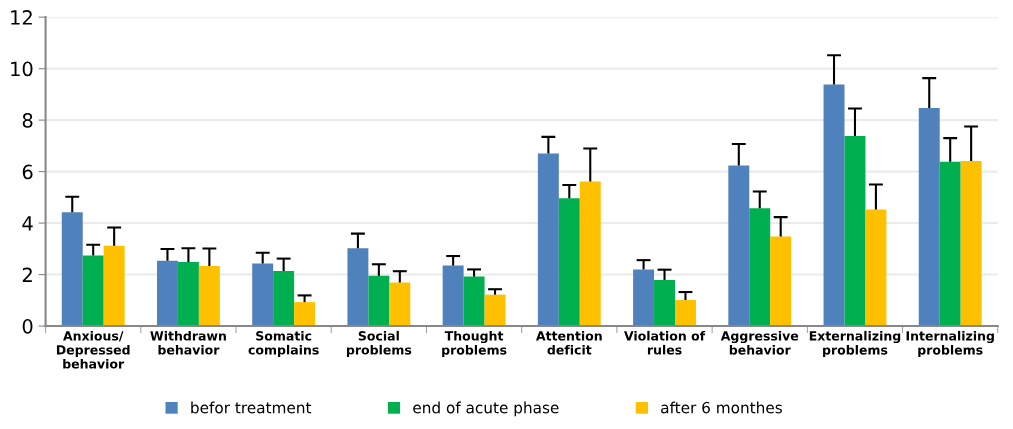 The image size is (1013, 429). What do you see at coordinates (251, 407) in the screenshot?
I see `legend-label: befor treatment` at bounding box center [251, 407].